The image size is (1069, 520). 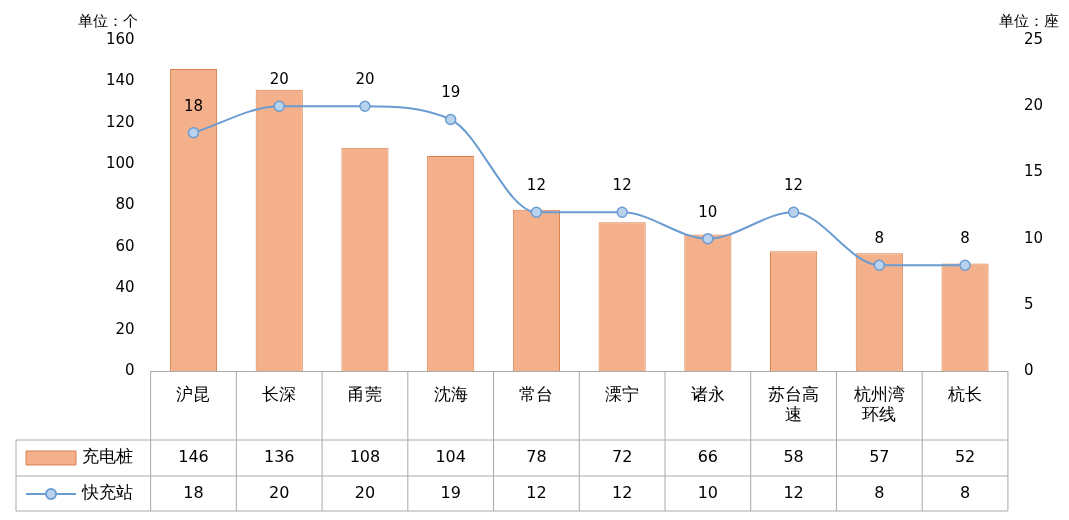 I want to click on data-label: 18, so click(x=193, y=493).